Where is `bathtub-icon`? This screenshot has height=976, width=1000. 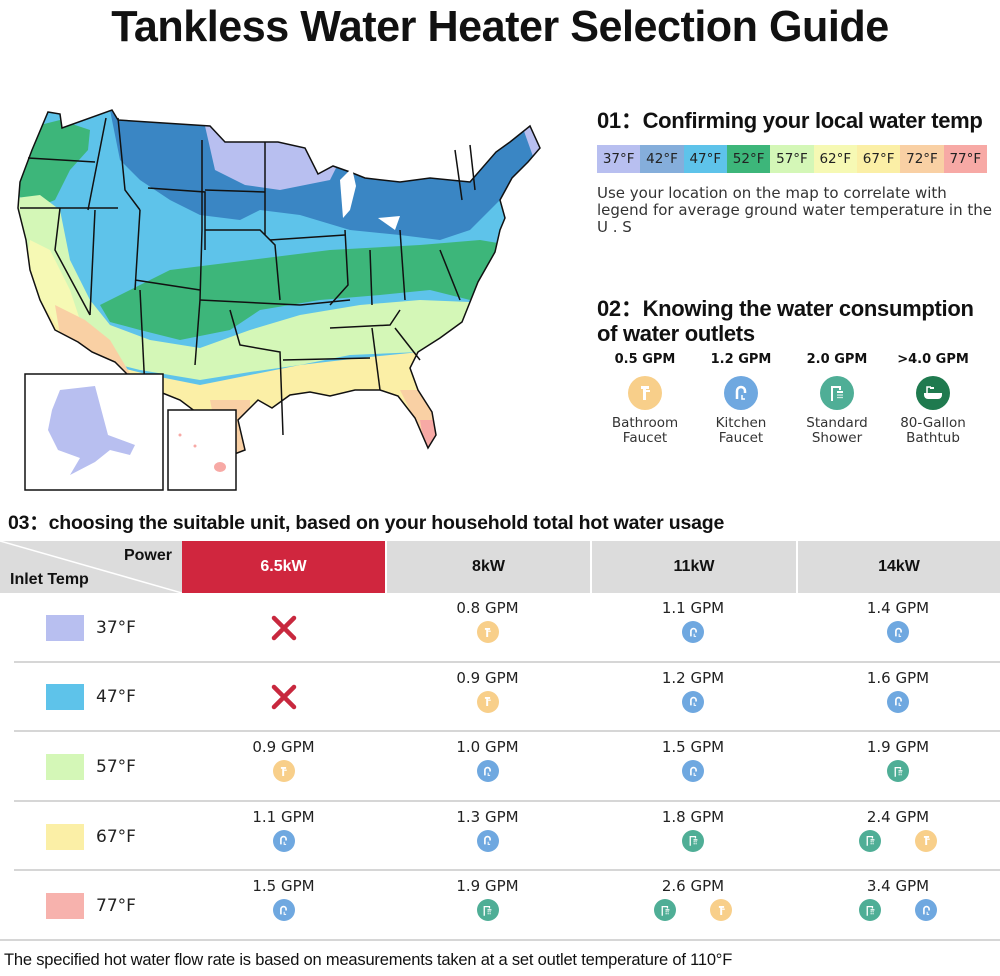 bathtub-icon is located at coordinates (933, 393).